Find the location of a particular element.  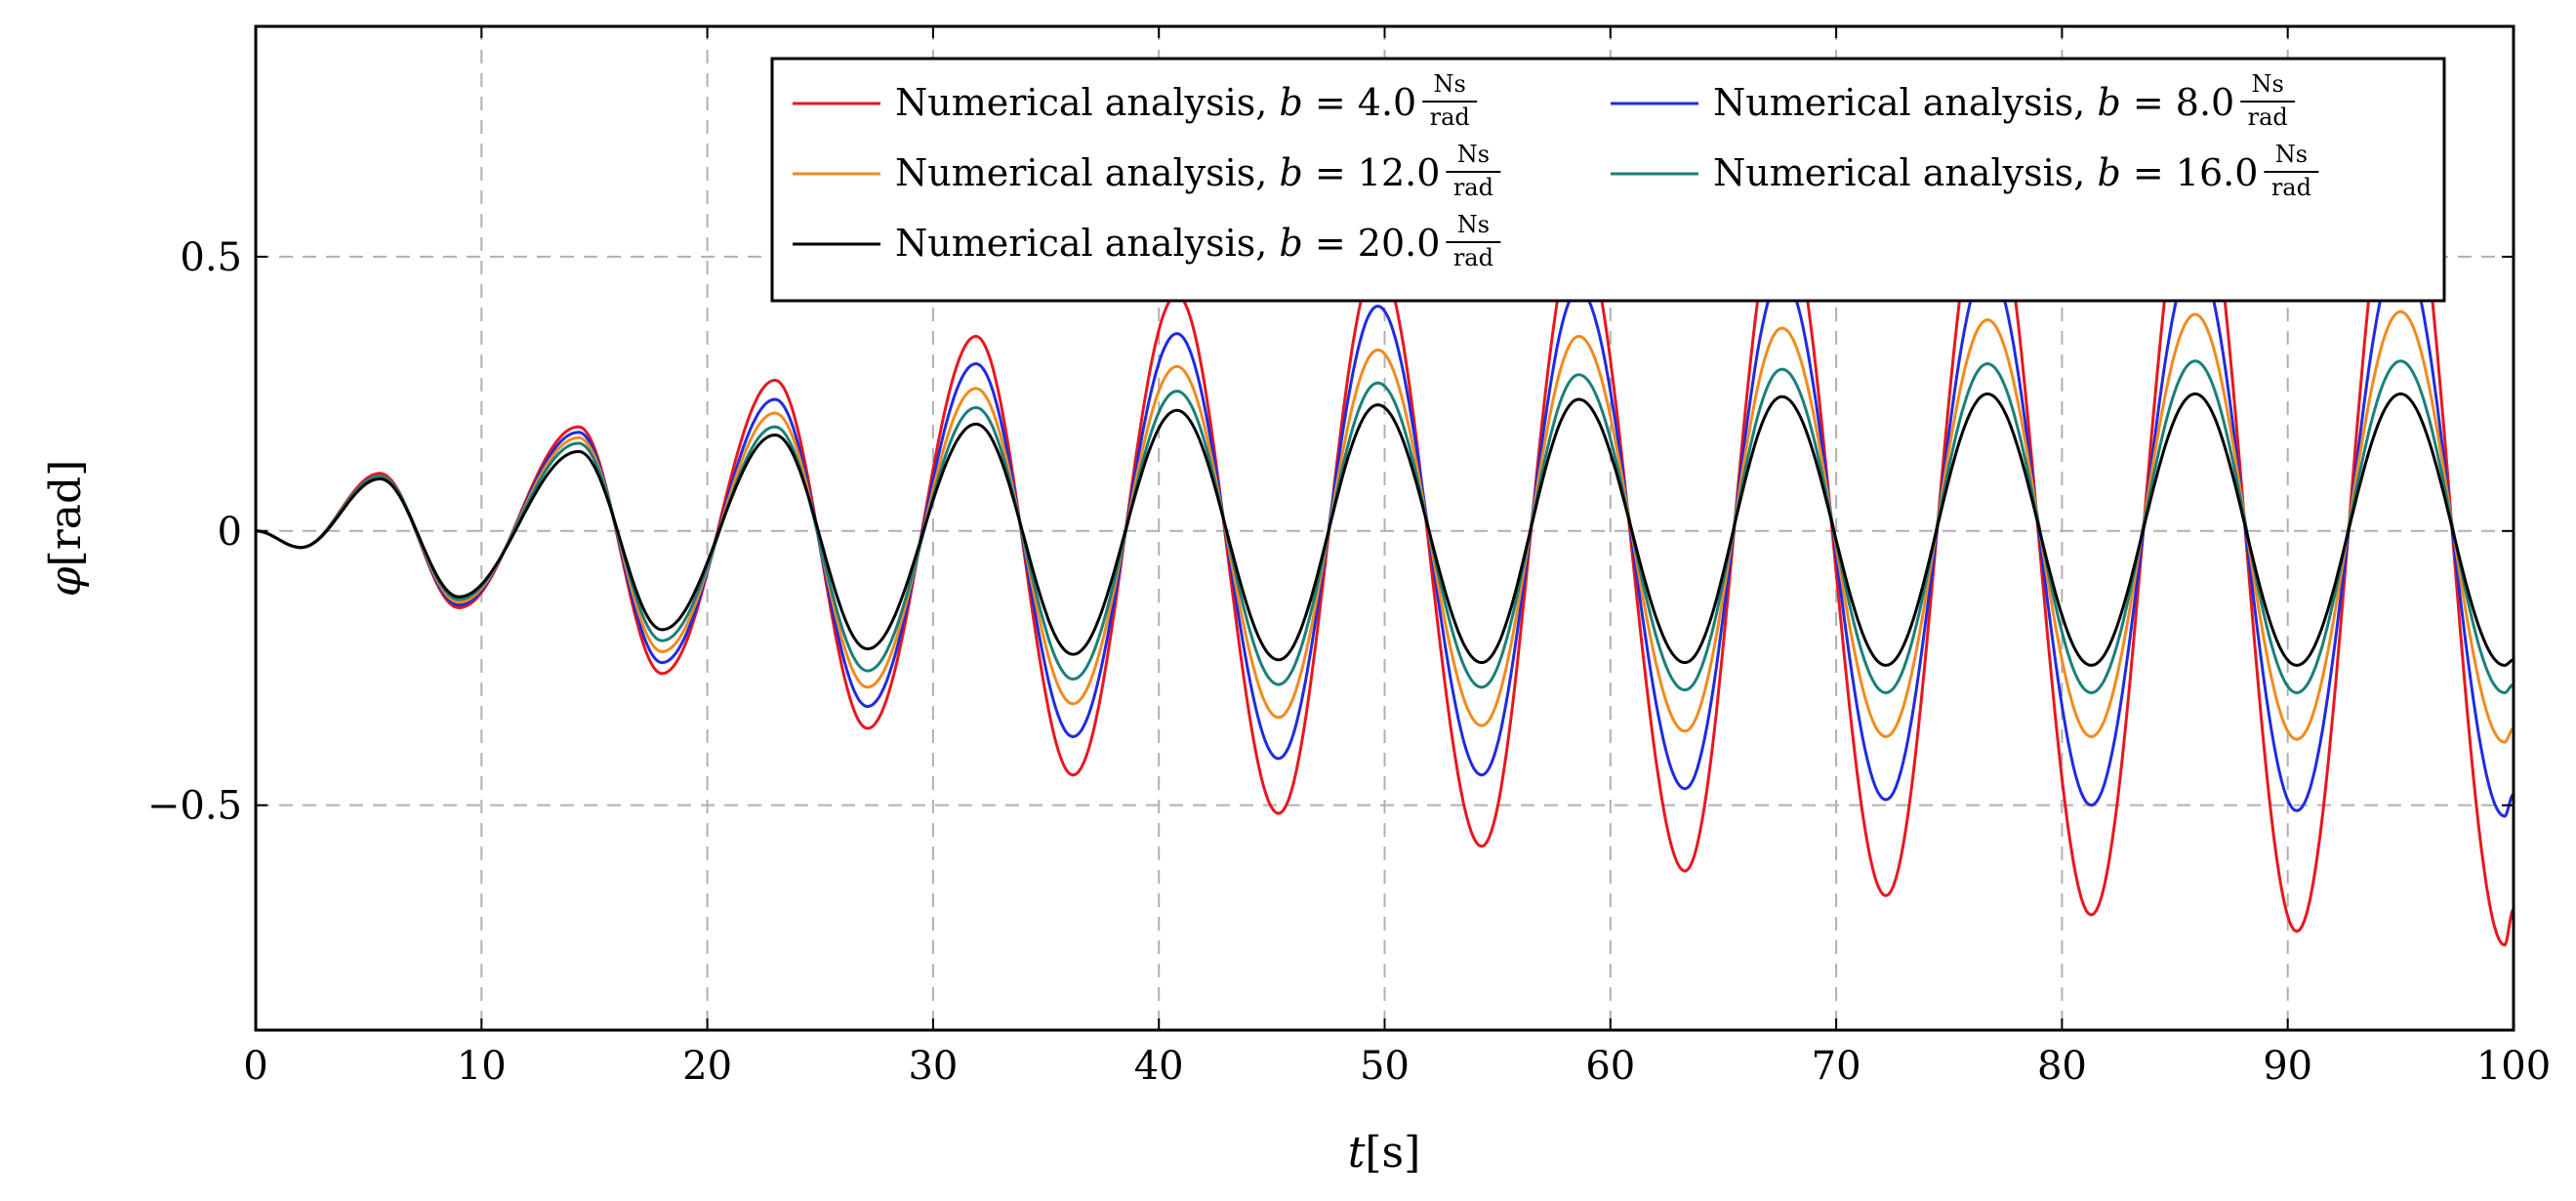

y-tick-label: 0 is located at coordinates (230, 532).